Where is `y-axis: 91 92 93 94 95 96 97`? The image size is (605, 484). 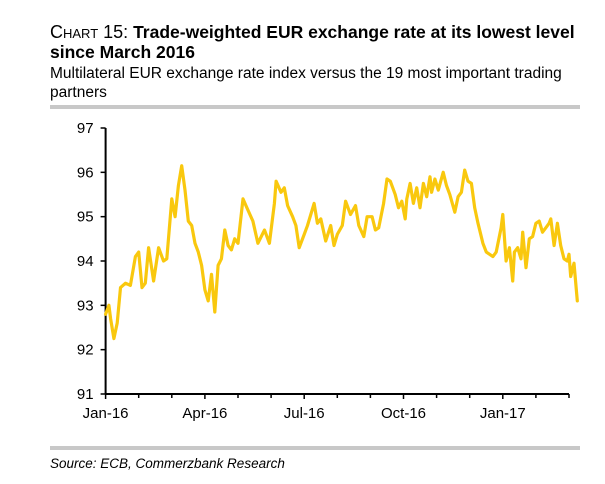
y-axis: 91 92 93 94 95 96 97 is located at coordinates (92, 261).